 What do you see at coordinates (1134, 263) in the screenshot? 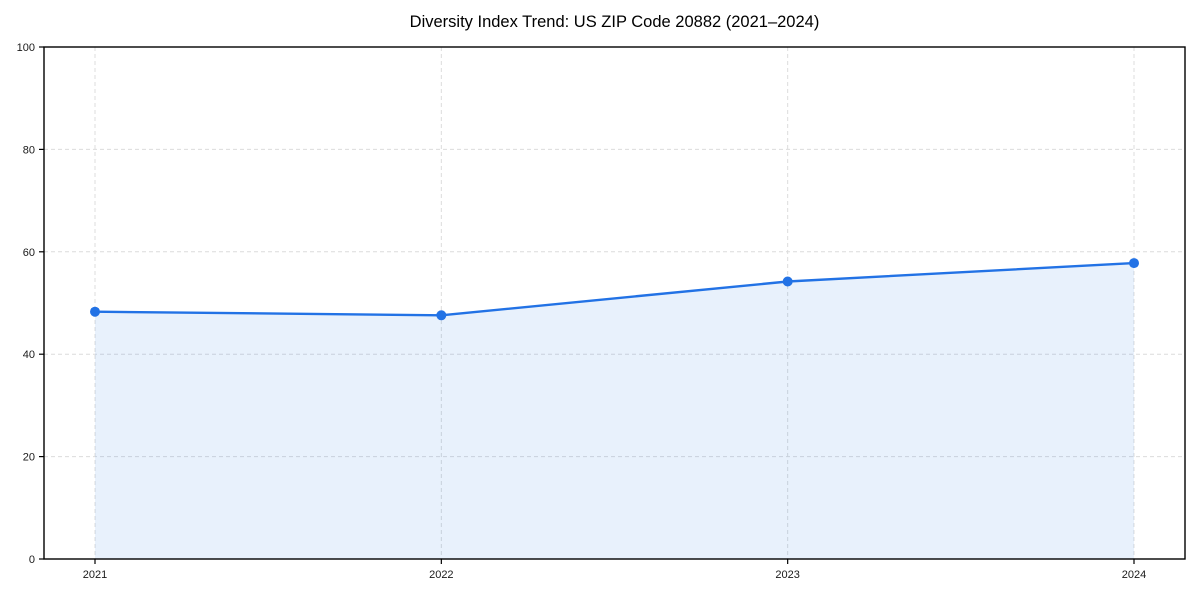
I see `data-point-2024` at bounding box center [1134, 263].